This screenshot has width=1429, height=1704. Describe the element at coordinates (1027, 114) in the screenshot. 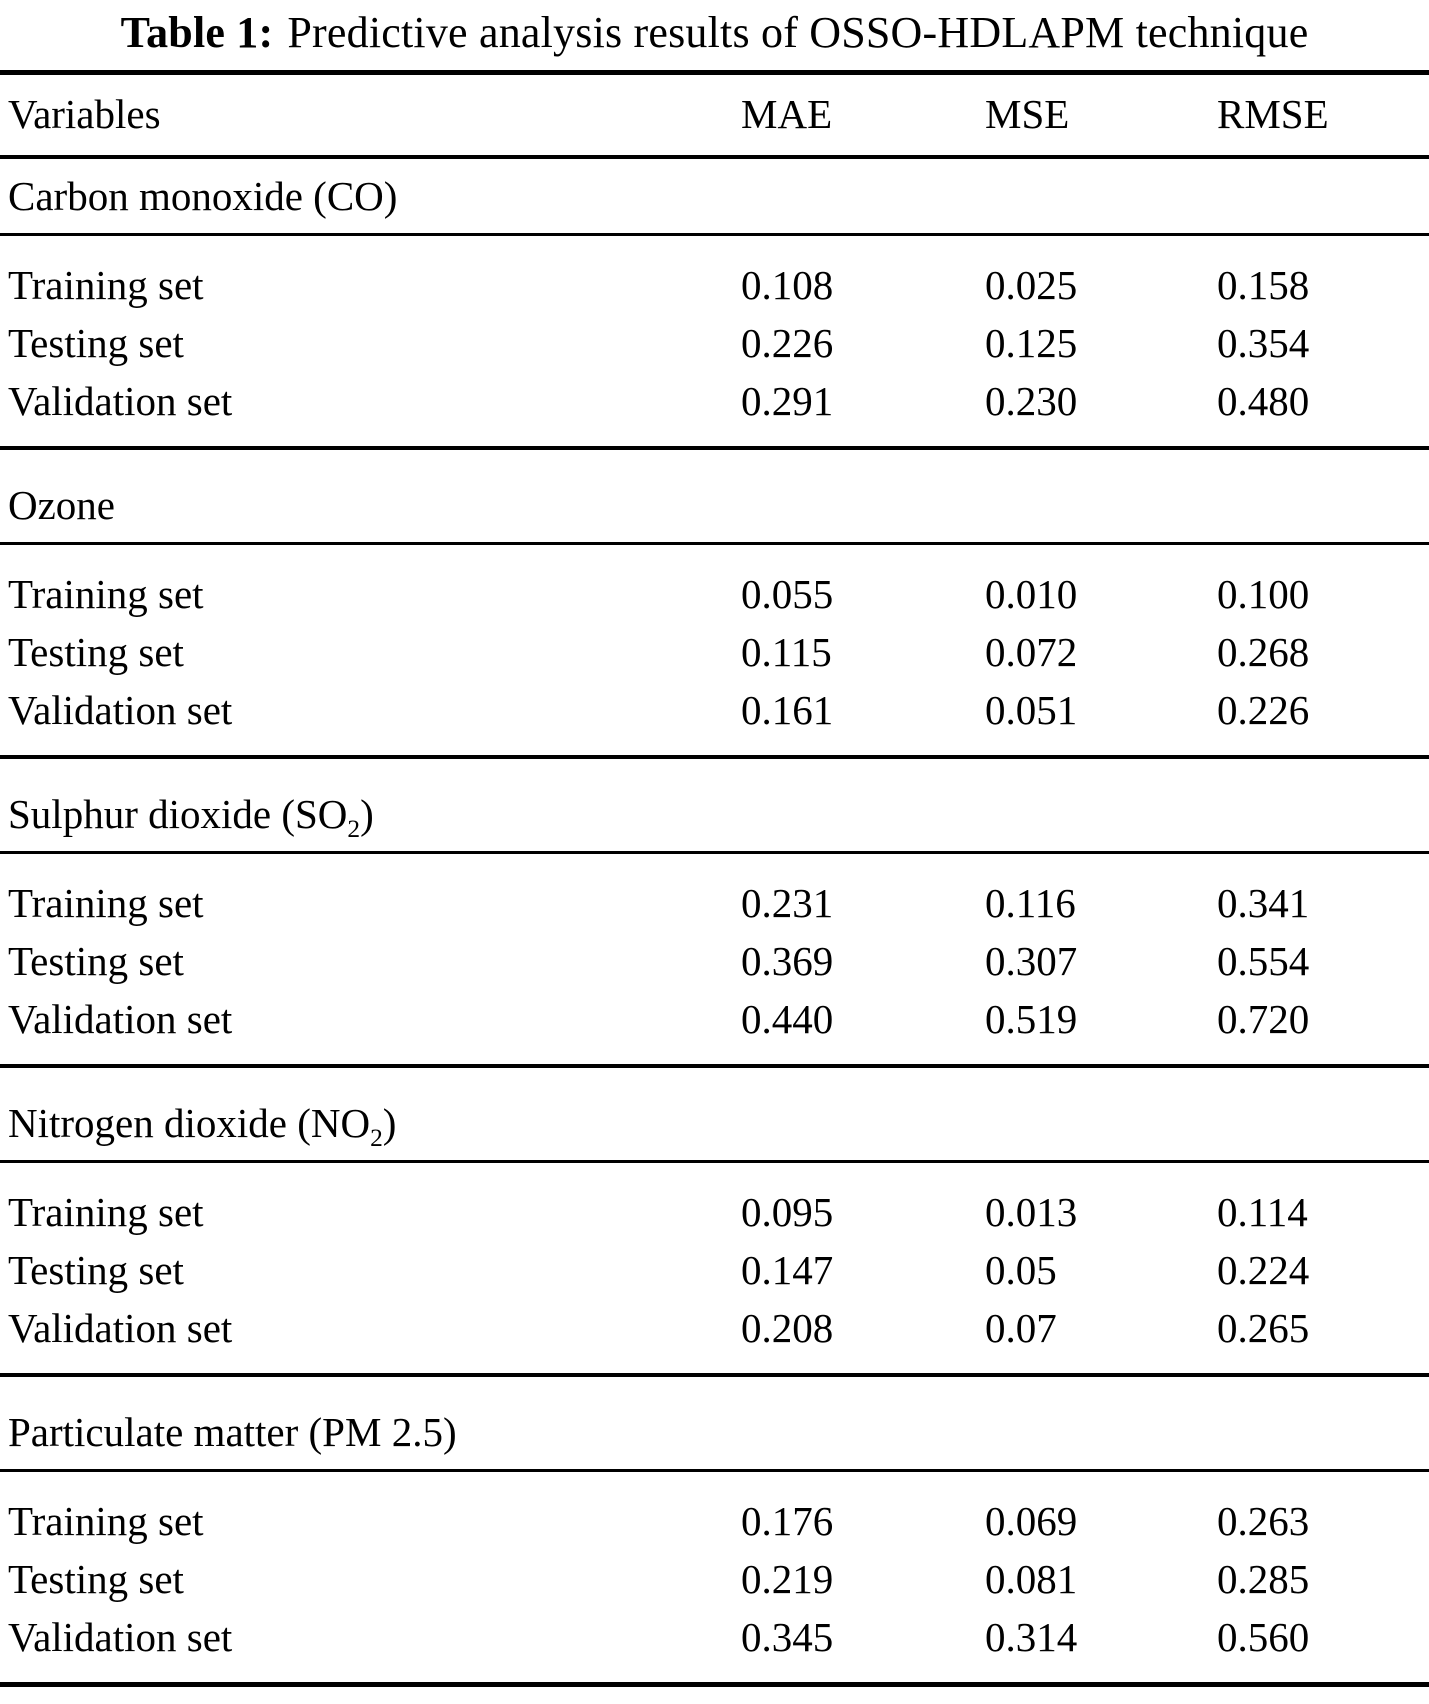

I see `column-header-mse: MSE` at that location.